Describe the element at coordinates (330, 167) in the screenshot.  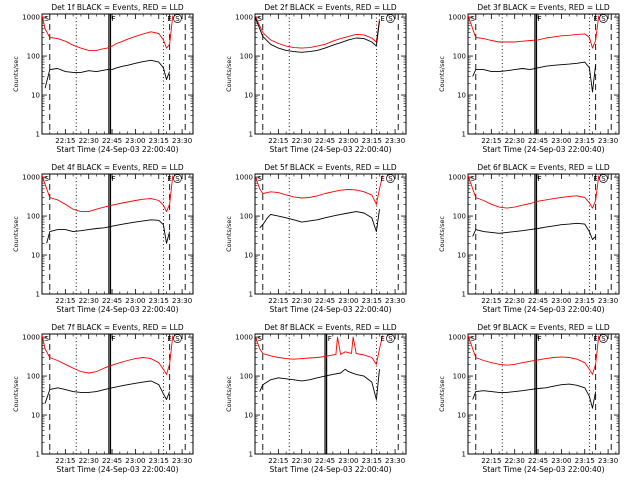
I see `plot-title: Det 5f BLACK = Events, RED = LLD` at that location.